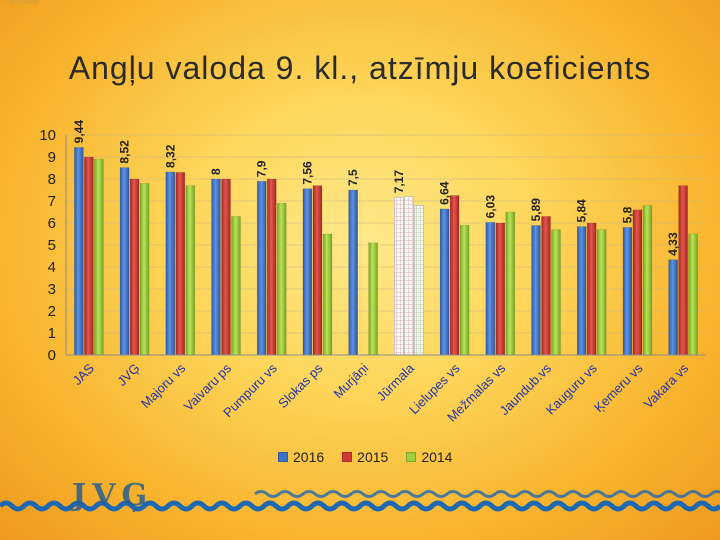 Image resolution: width=720 pixels, height=540 pixels. I want to click on legend-label-2014: 2014, so click(437, 457).